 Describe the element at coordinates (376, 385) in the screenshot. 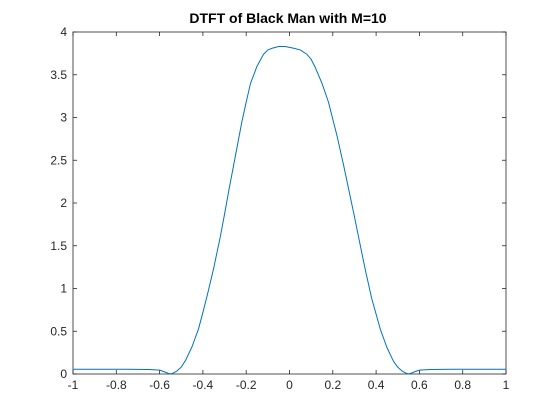

I see `x-tick-label: 0.4` at that location.